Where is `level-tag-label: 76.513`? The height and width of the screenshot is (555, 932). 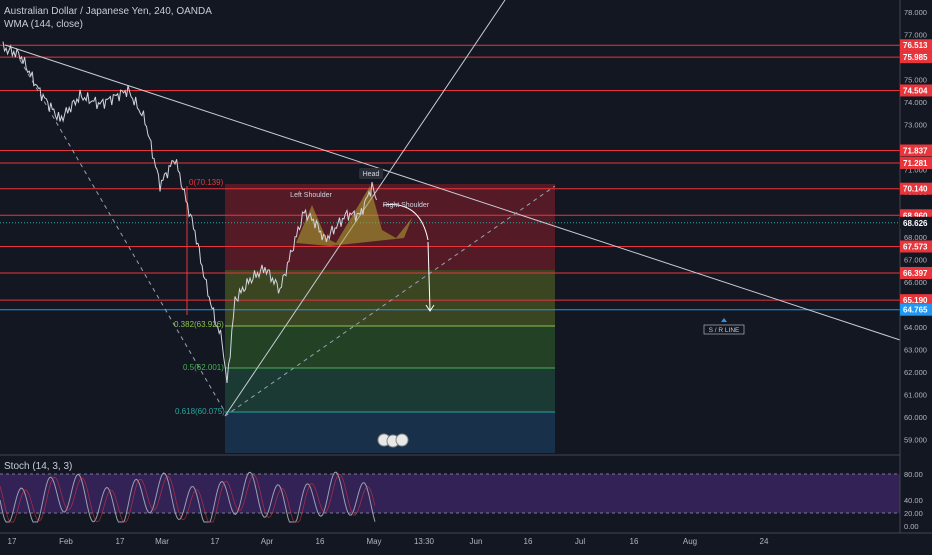 level-tag-label: 76.513 is located at coordinates (915, 45).